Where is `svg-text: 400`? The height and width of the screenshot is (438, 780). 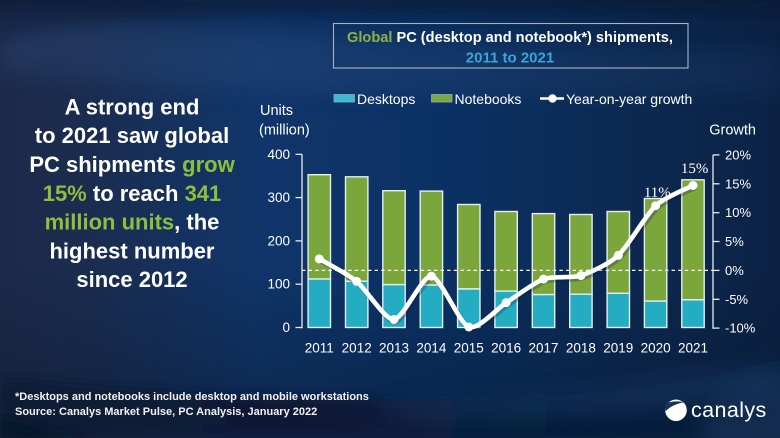
svg-text: 400 is located at coordinates (278, 154).